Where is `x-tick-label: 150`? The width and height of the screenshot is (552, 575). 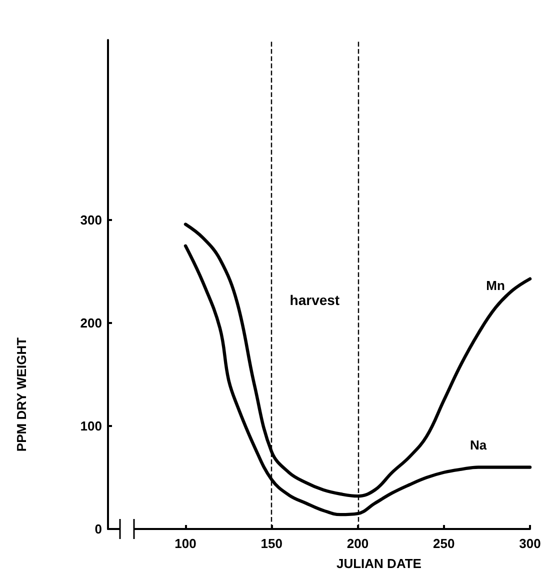 x-tick-label: 150 is located at coordinates (271, 543).